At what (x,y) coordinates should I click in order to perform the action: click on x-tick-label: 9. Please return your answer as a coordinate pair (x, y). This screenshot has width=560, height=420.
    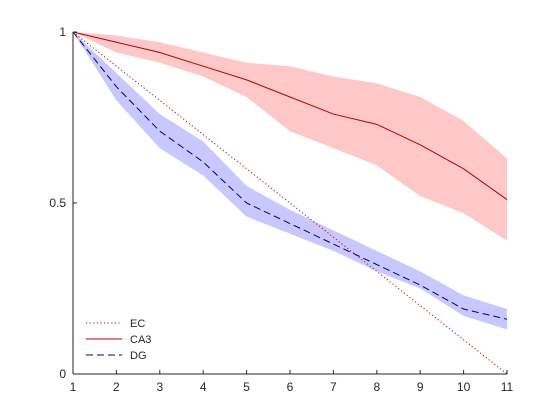
    Looking at the image, I should click on (420, 387).